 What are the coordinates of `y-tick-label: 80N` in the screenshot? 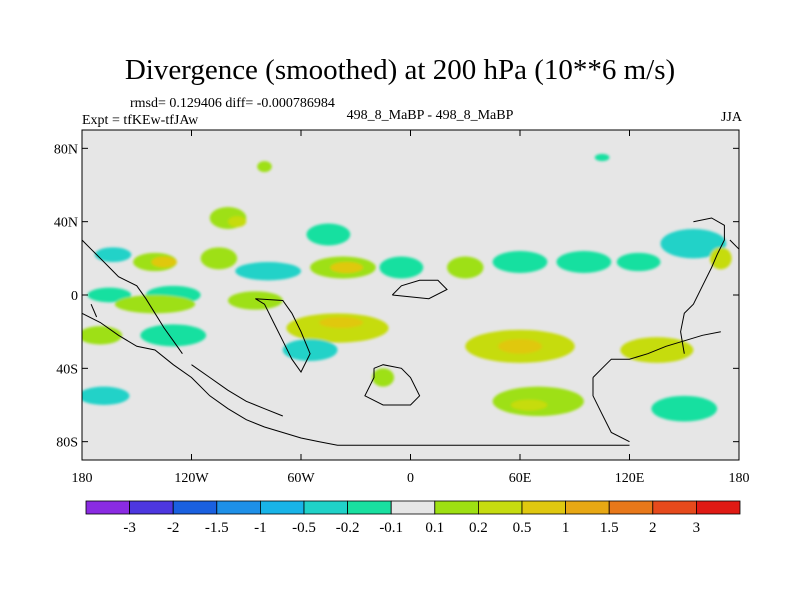 It's located at (66, 149).